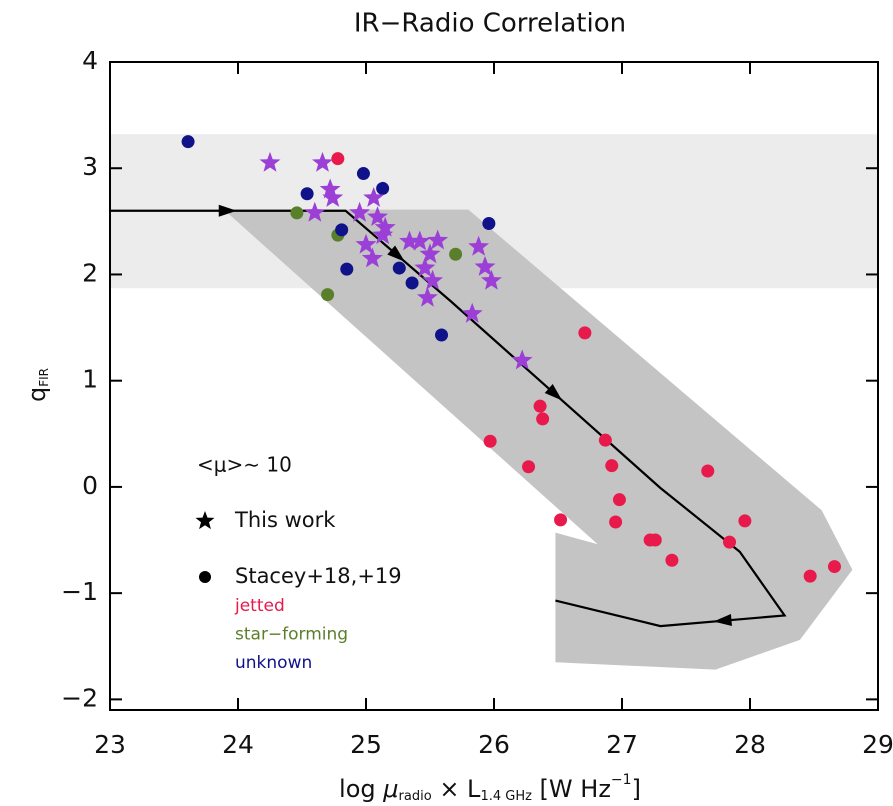 This screenshot has width=893, height=806. Describe the element at coordinates (90, 379) in the screenshot. I see `y-tick-label: 1` at that location.